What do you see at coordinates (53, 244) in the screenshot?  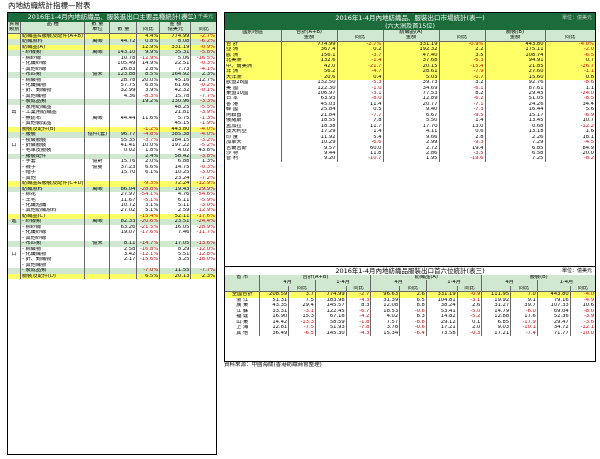 I see `row-label: - 布匹類` at bounding box center [53, 244].